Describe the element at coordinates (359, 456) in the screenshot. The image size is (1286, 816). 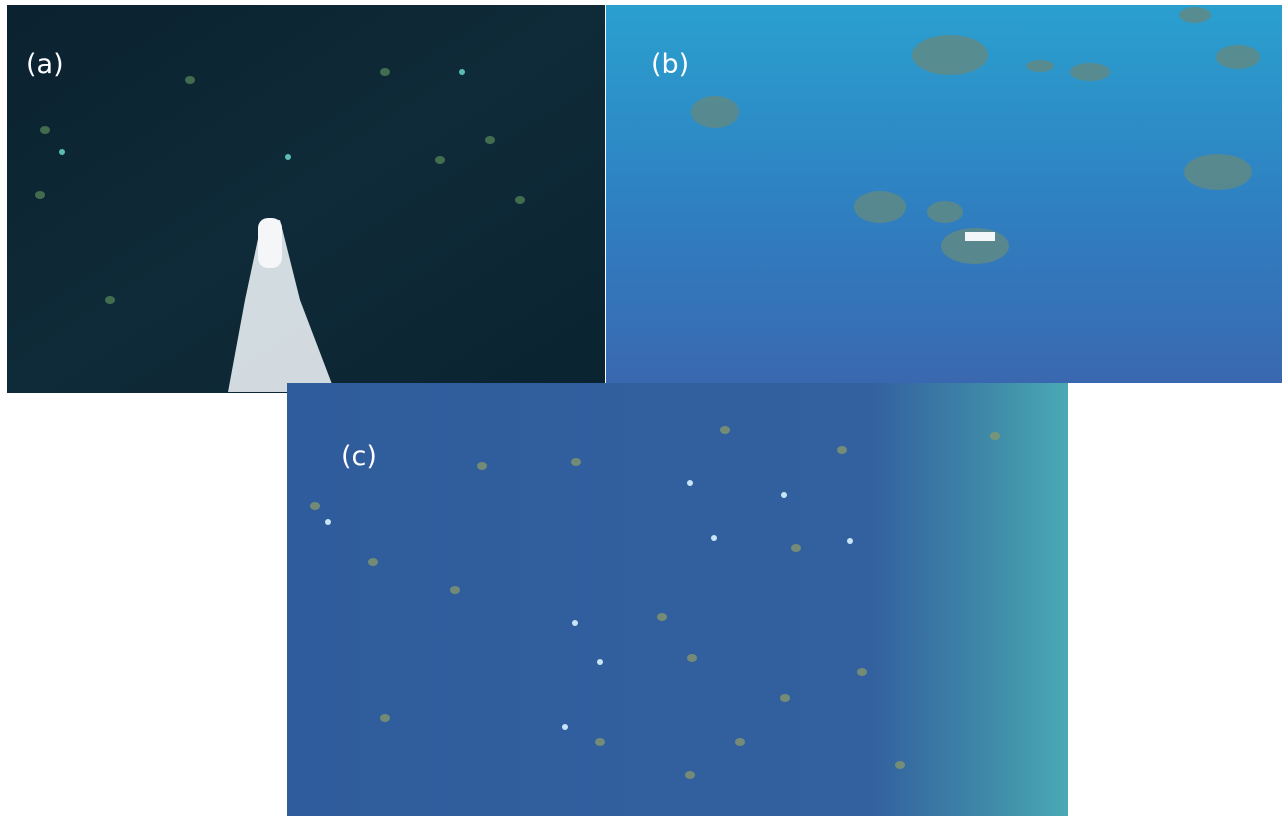
I see `panel-label: (c)` at that location.